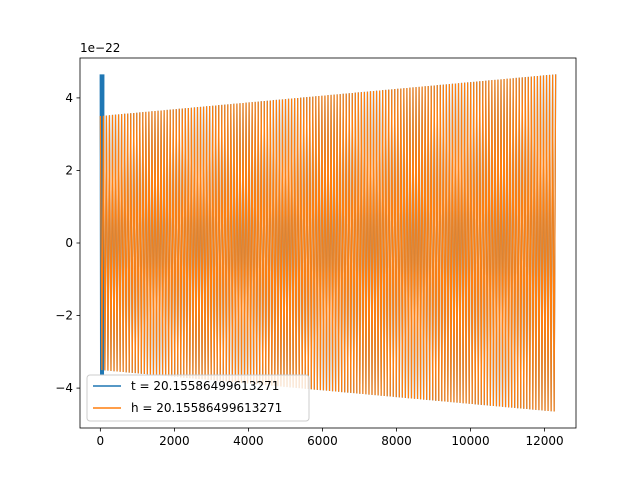 Image resolution: width=640 pixels, height=484 pixels. I want to click on y-offset-text: 1e−22, so click(100, 48).